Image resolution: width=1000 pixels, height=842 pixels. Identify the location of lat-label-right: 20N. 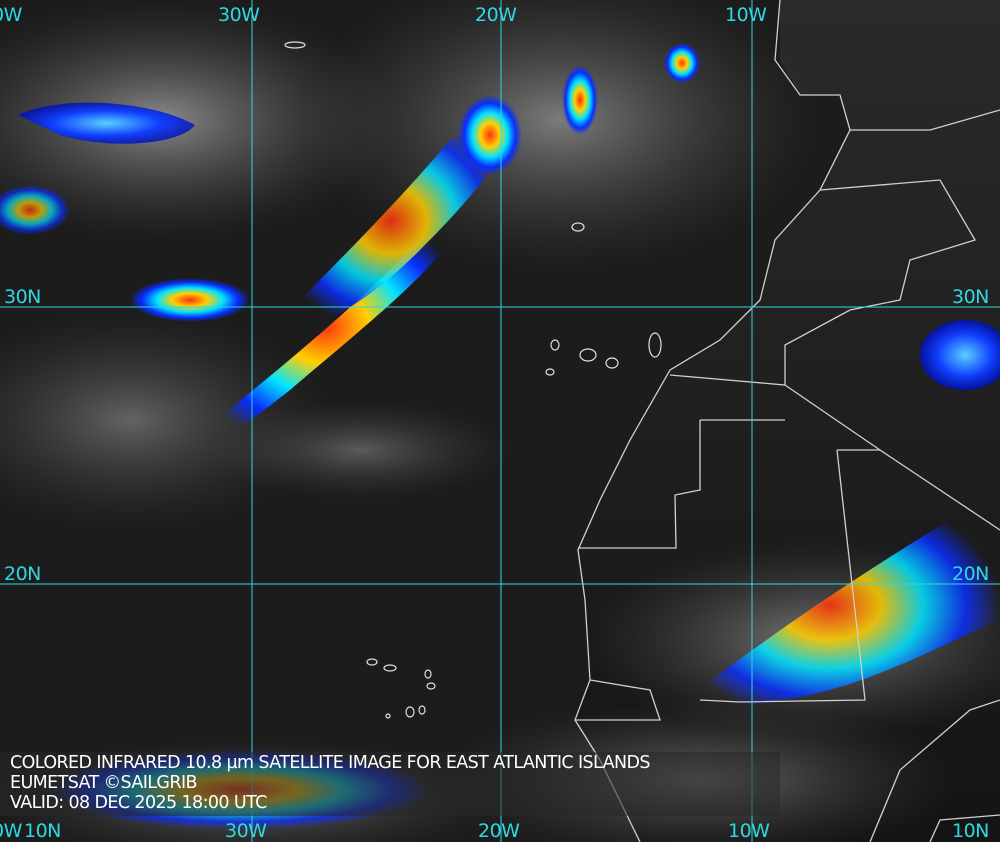
(970, 574).